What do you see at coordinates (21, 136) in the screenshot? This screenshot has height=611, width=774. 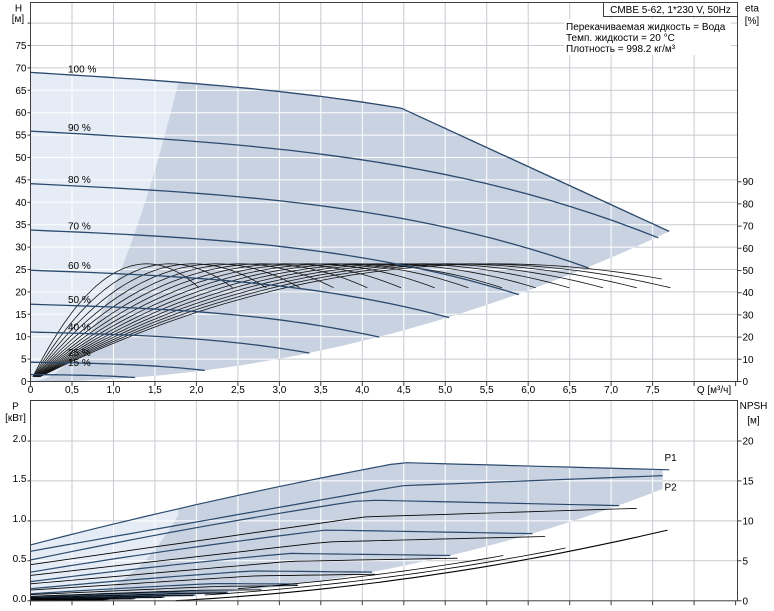 I see `svg-text: 55` at bounding box center [21, 136].